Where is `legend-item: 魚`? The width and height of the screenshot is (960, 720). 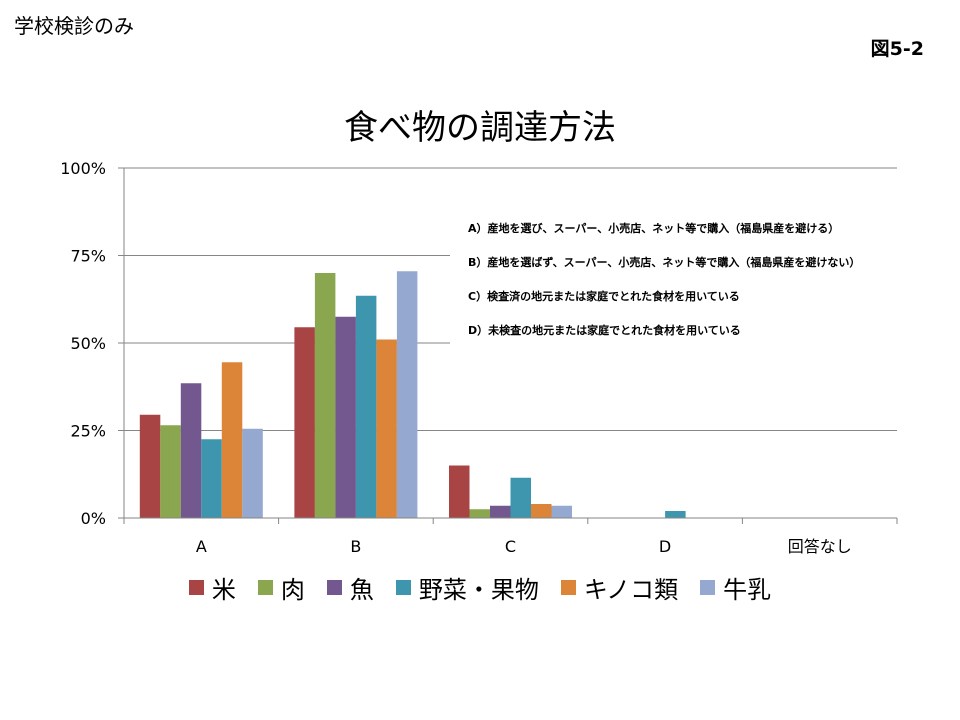
legend-item: 魚 is located at coordinates (350, 587).